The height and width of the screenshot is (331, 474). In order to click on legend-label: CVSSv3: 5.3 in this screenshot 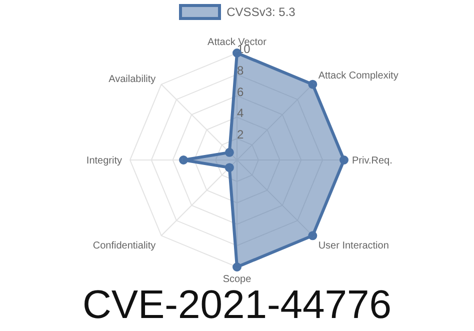, I will do `click(261, 12)`.